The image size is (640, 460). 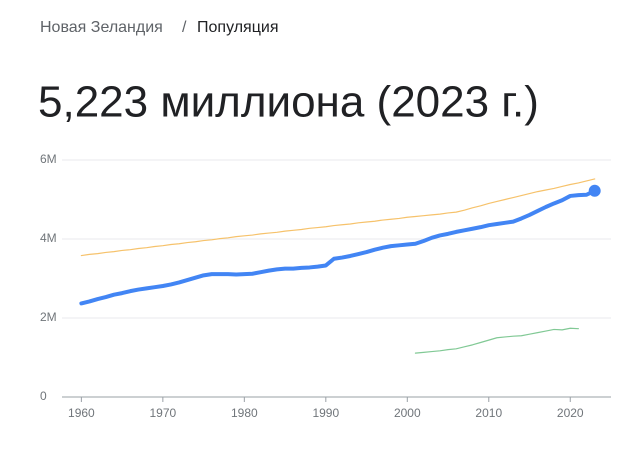 I want to click on x-tick-label: 1980, so click(x=244, y=413).